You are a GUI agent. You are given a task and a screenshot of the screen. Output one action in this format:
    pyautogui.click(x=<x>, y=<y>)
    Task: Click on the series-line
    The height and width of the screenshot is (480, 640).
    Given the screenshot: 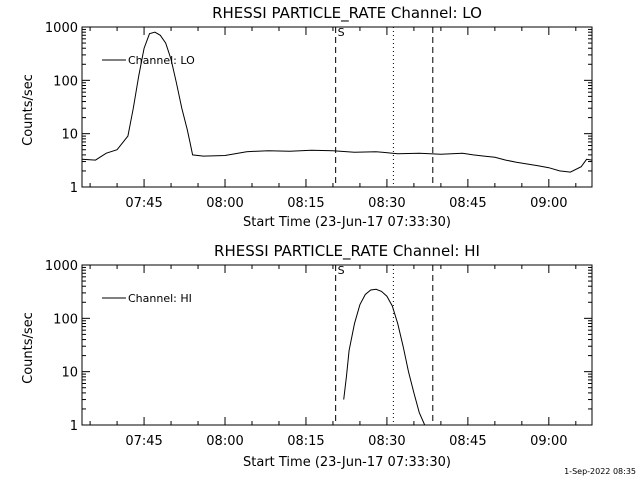 What is the action you would take?
    pyautogui.click(x=384, y=357)
    